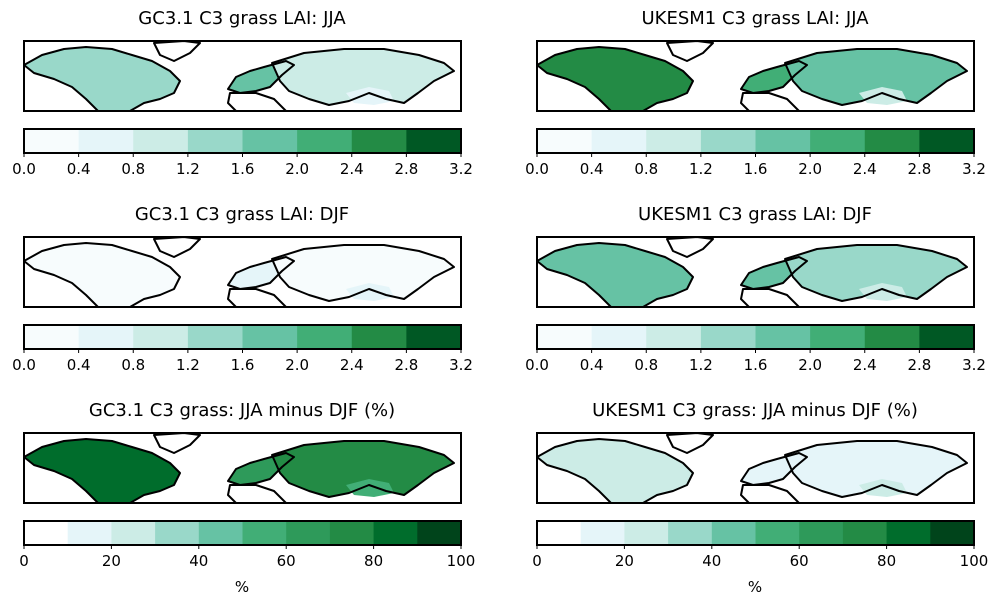 The height and width of the screenshot is (598, 1001). Describe the element at coordinates (24, 561) in the screenshot. I see `colorbar-tick-label: 0` at that location.